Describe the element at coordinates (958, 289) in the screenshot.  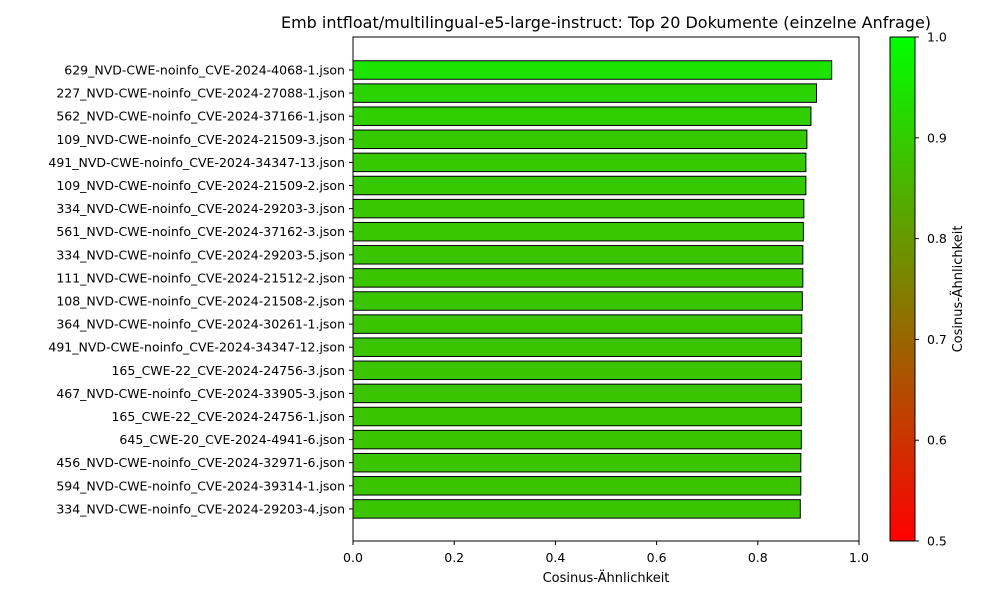
I see `colorbar-label: Cosinus-Ähnlichkeit` at that location.